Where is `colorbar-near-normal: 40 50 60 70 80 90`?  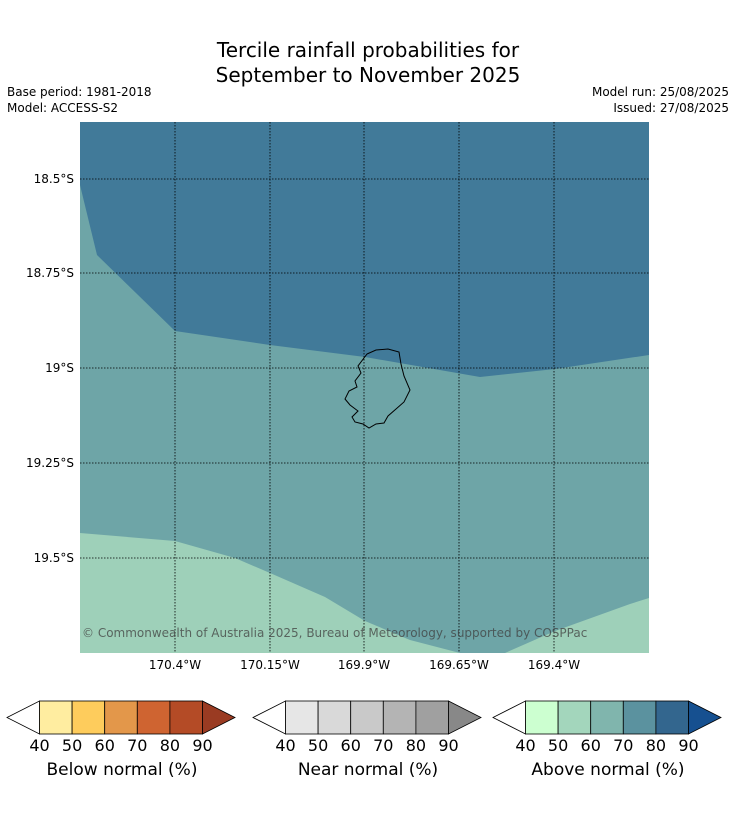
colorbar-near-normal: 40 50 60 70 80 90 is located at coordinates (367, 727).